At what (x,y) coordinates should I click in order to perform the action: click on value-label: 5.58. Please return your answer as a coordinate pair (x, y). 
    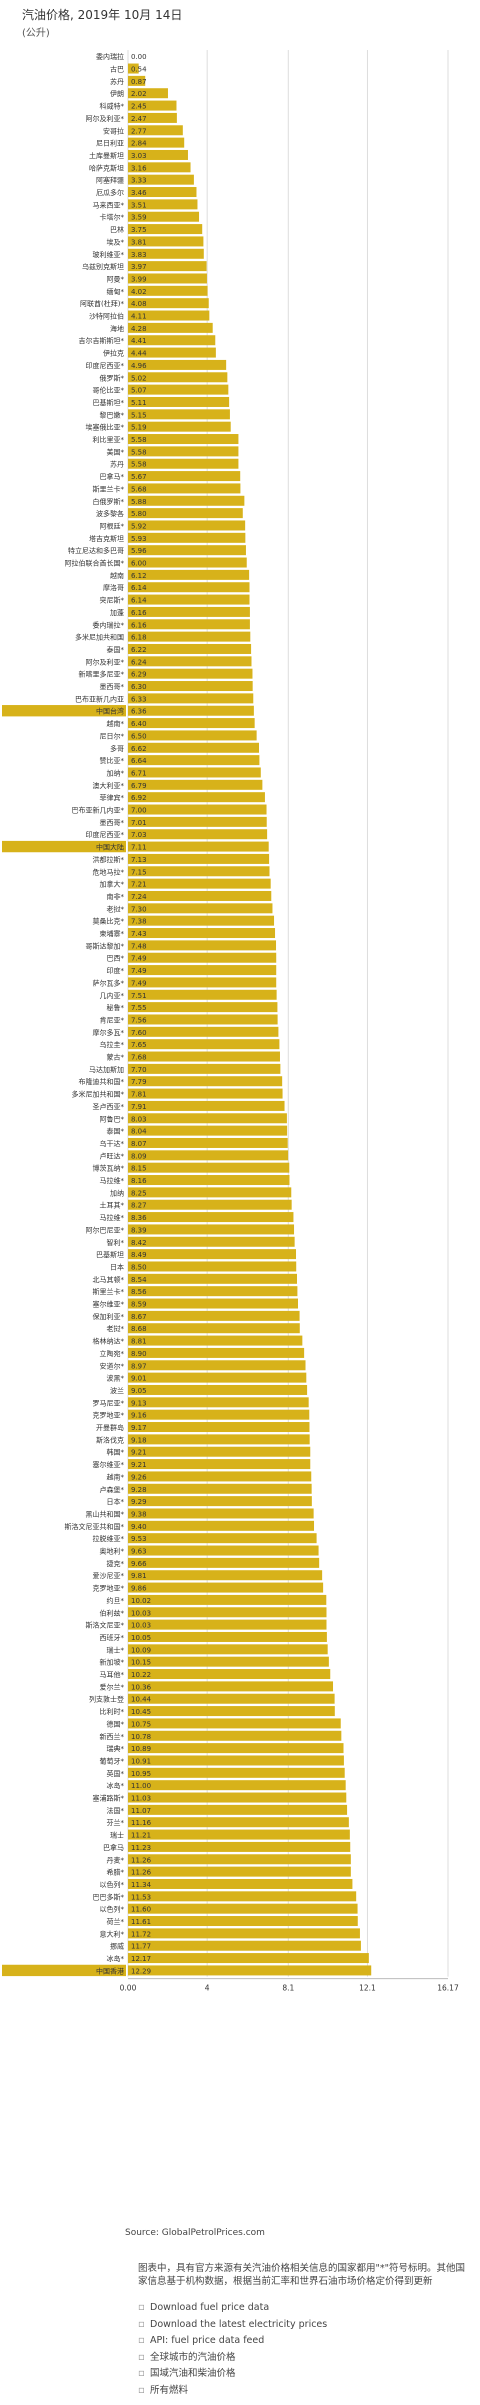
    Looking at the image, I should click on (139, 452).